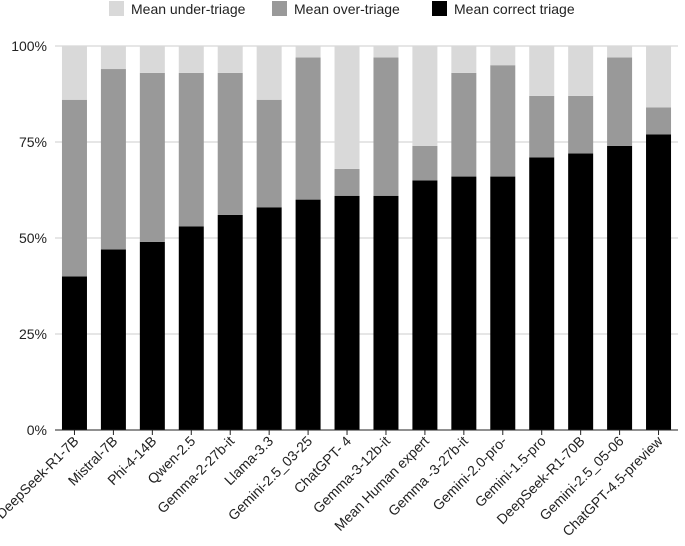 The width and height of the screenshot is (685, 546). Describe the element at coordinates (347, 9) in the screenshot. I see `legend-label: Mean over-triage` at that location.